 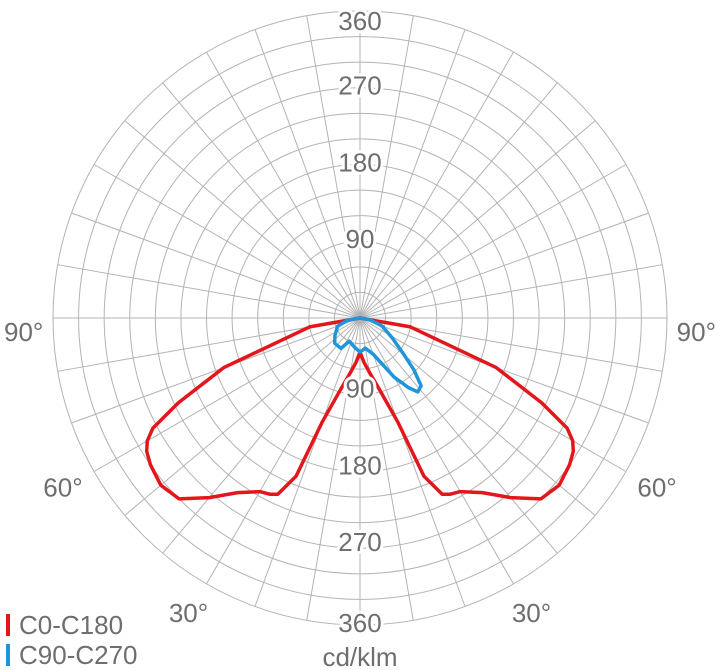 I want to click on legend: C0-C180 C90-C270, so click(x=72, y=640).